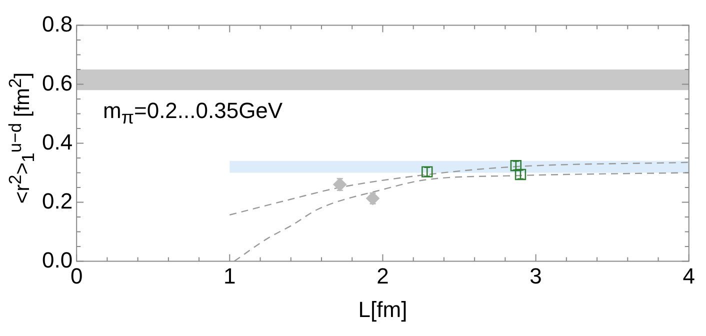 The height and width of the screenshot is (336, 706). Describe the element at coordinates (57, 201) in the screenshot. I see `y-tick-label: 0.2` at that location.